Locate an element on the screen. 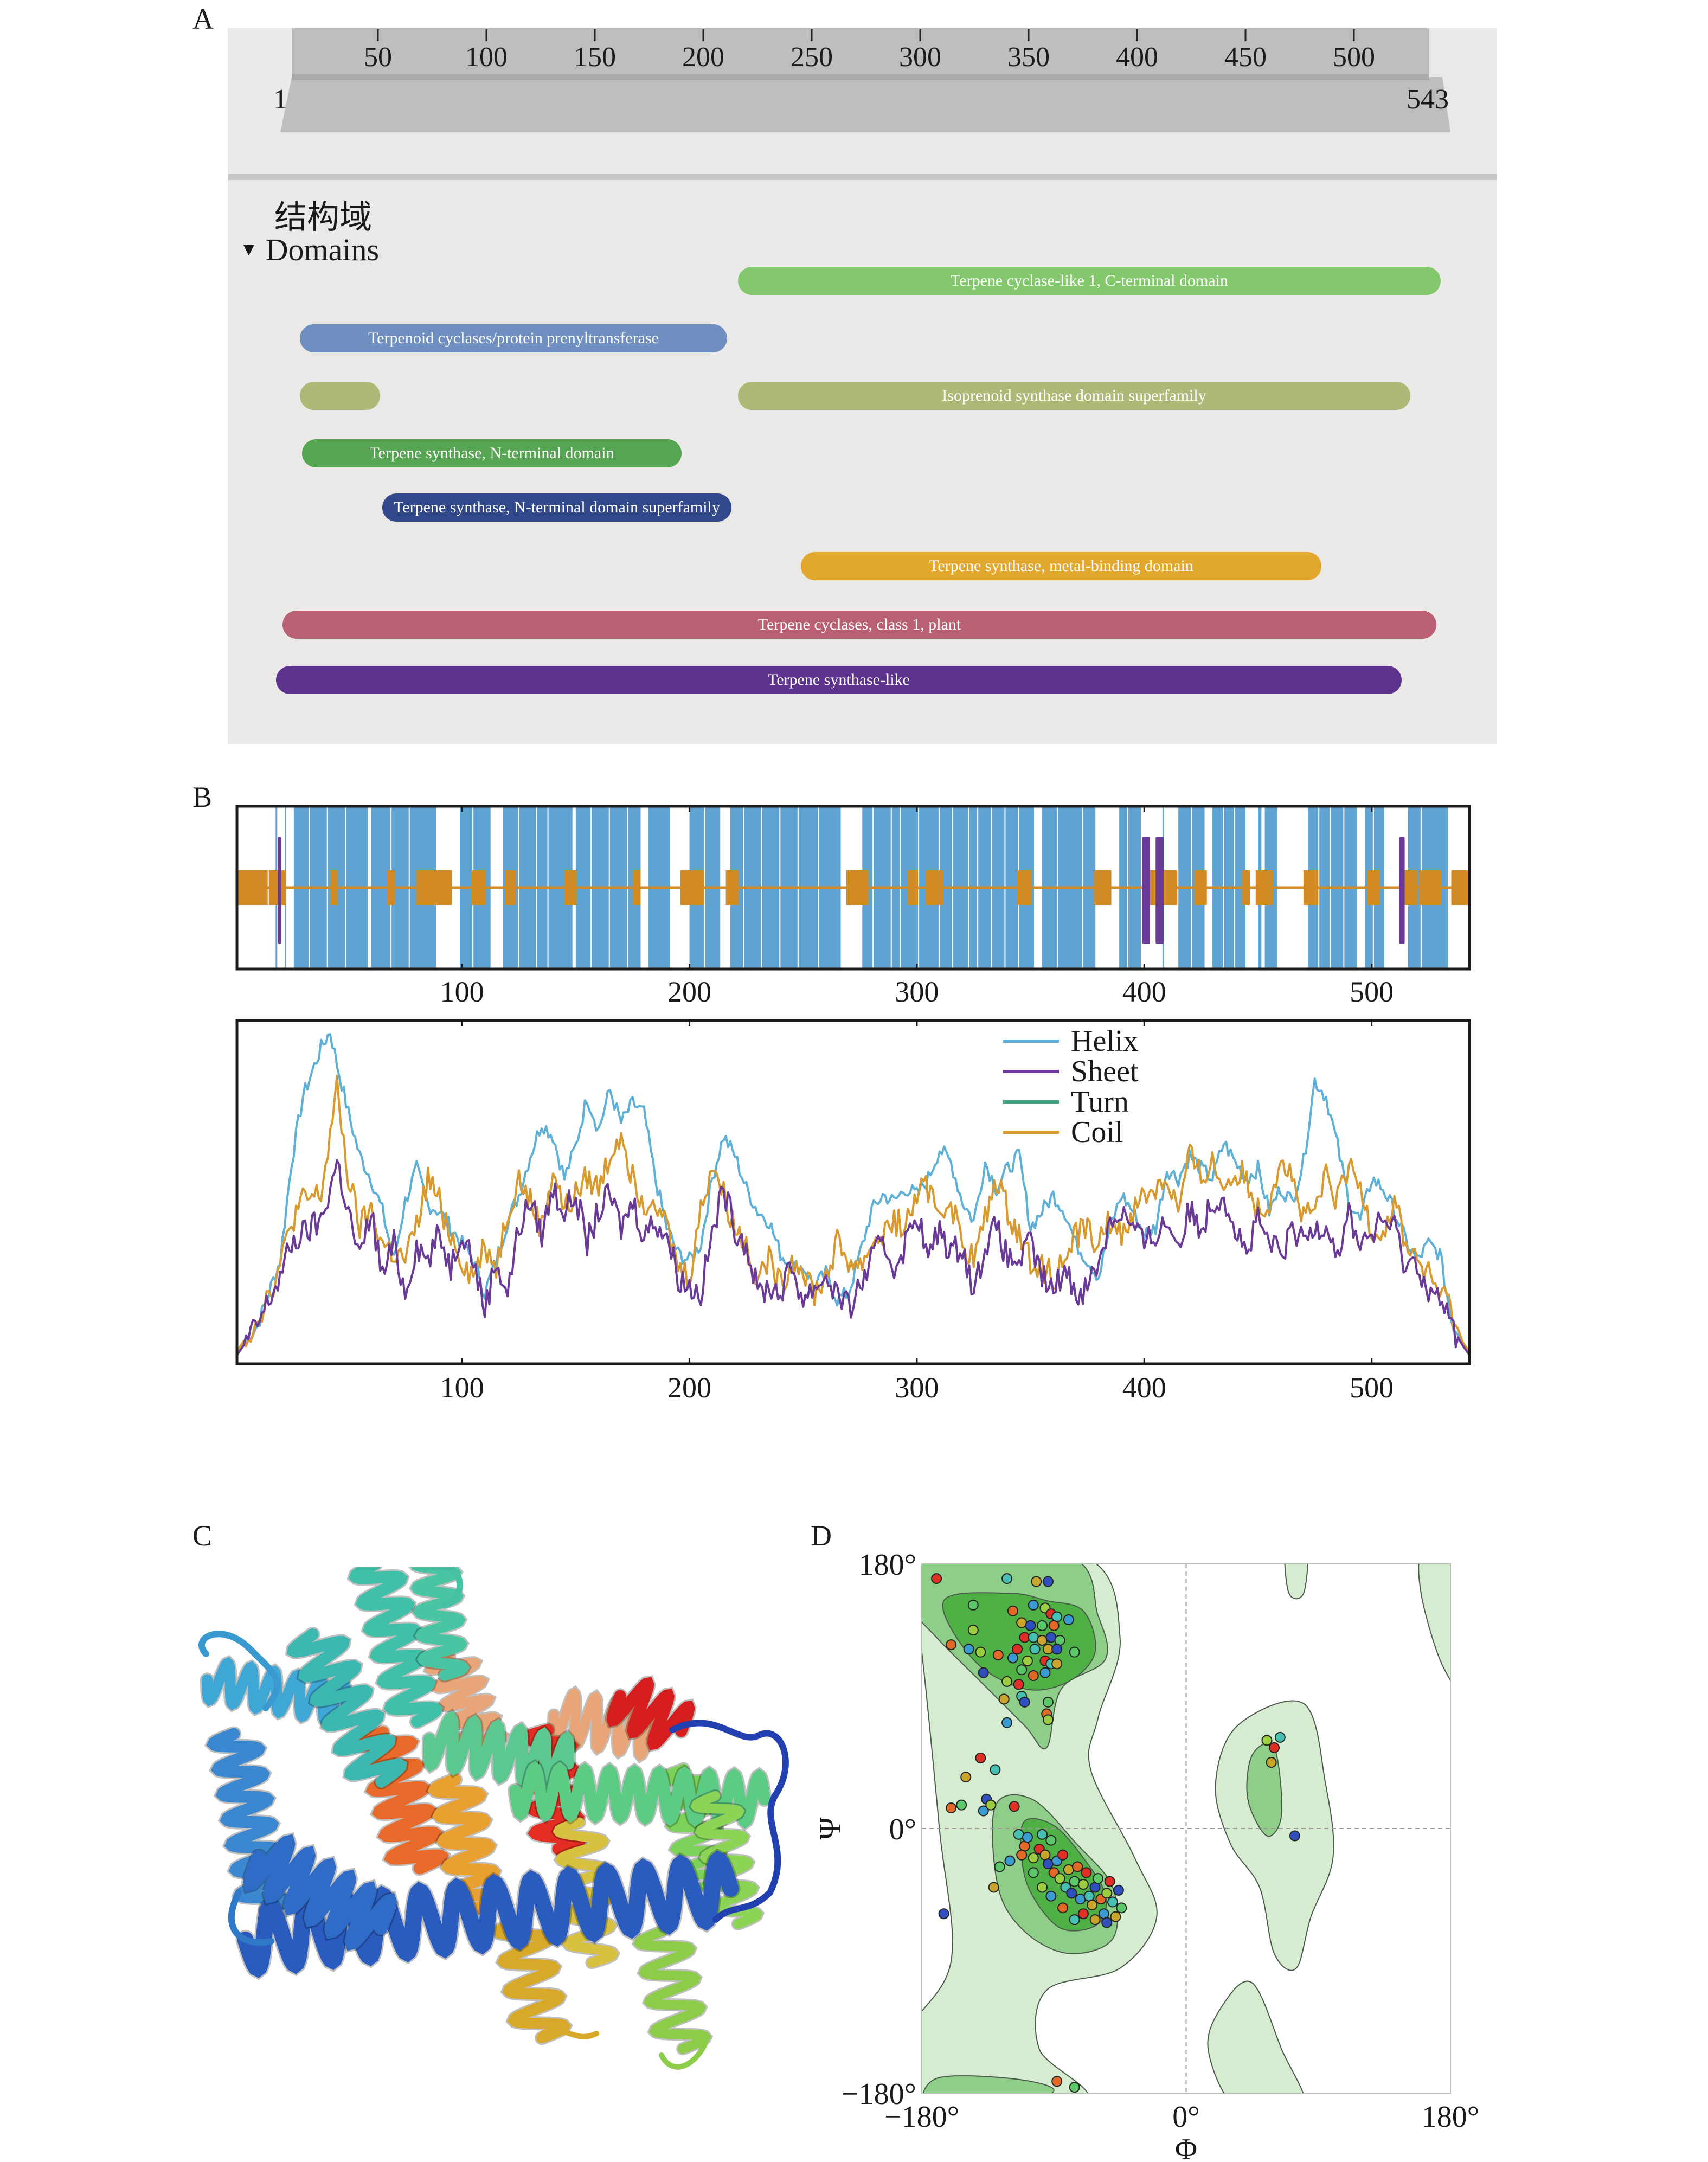 The width and height of the screenshot is (1708, 2162). domain-label: Terpene cyclases, class 1, plant is located at coordinates (859, 624).